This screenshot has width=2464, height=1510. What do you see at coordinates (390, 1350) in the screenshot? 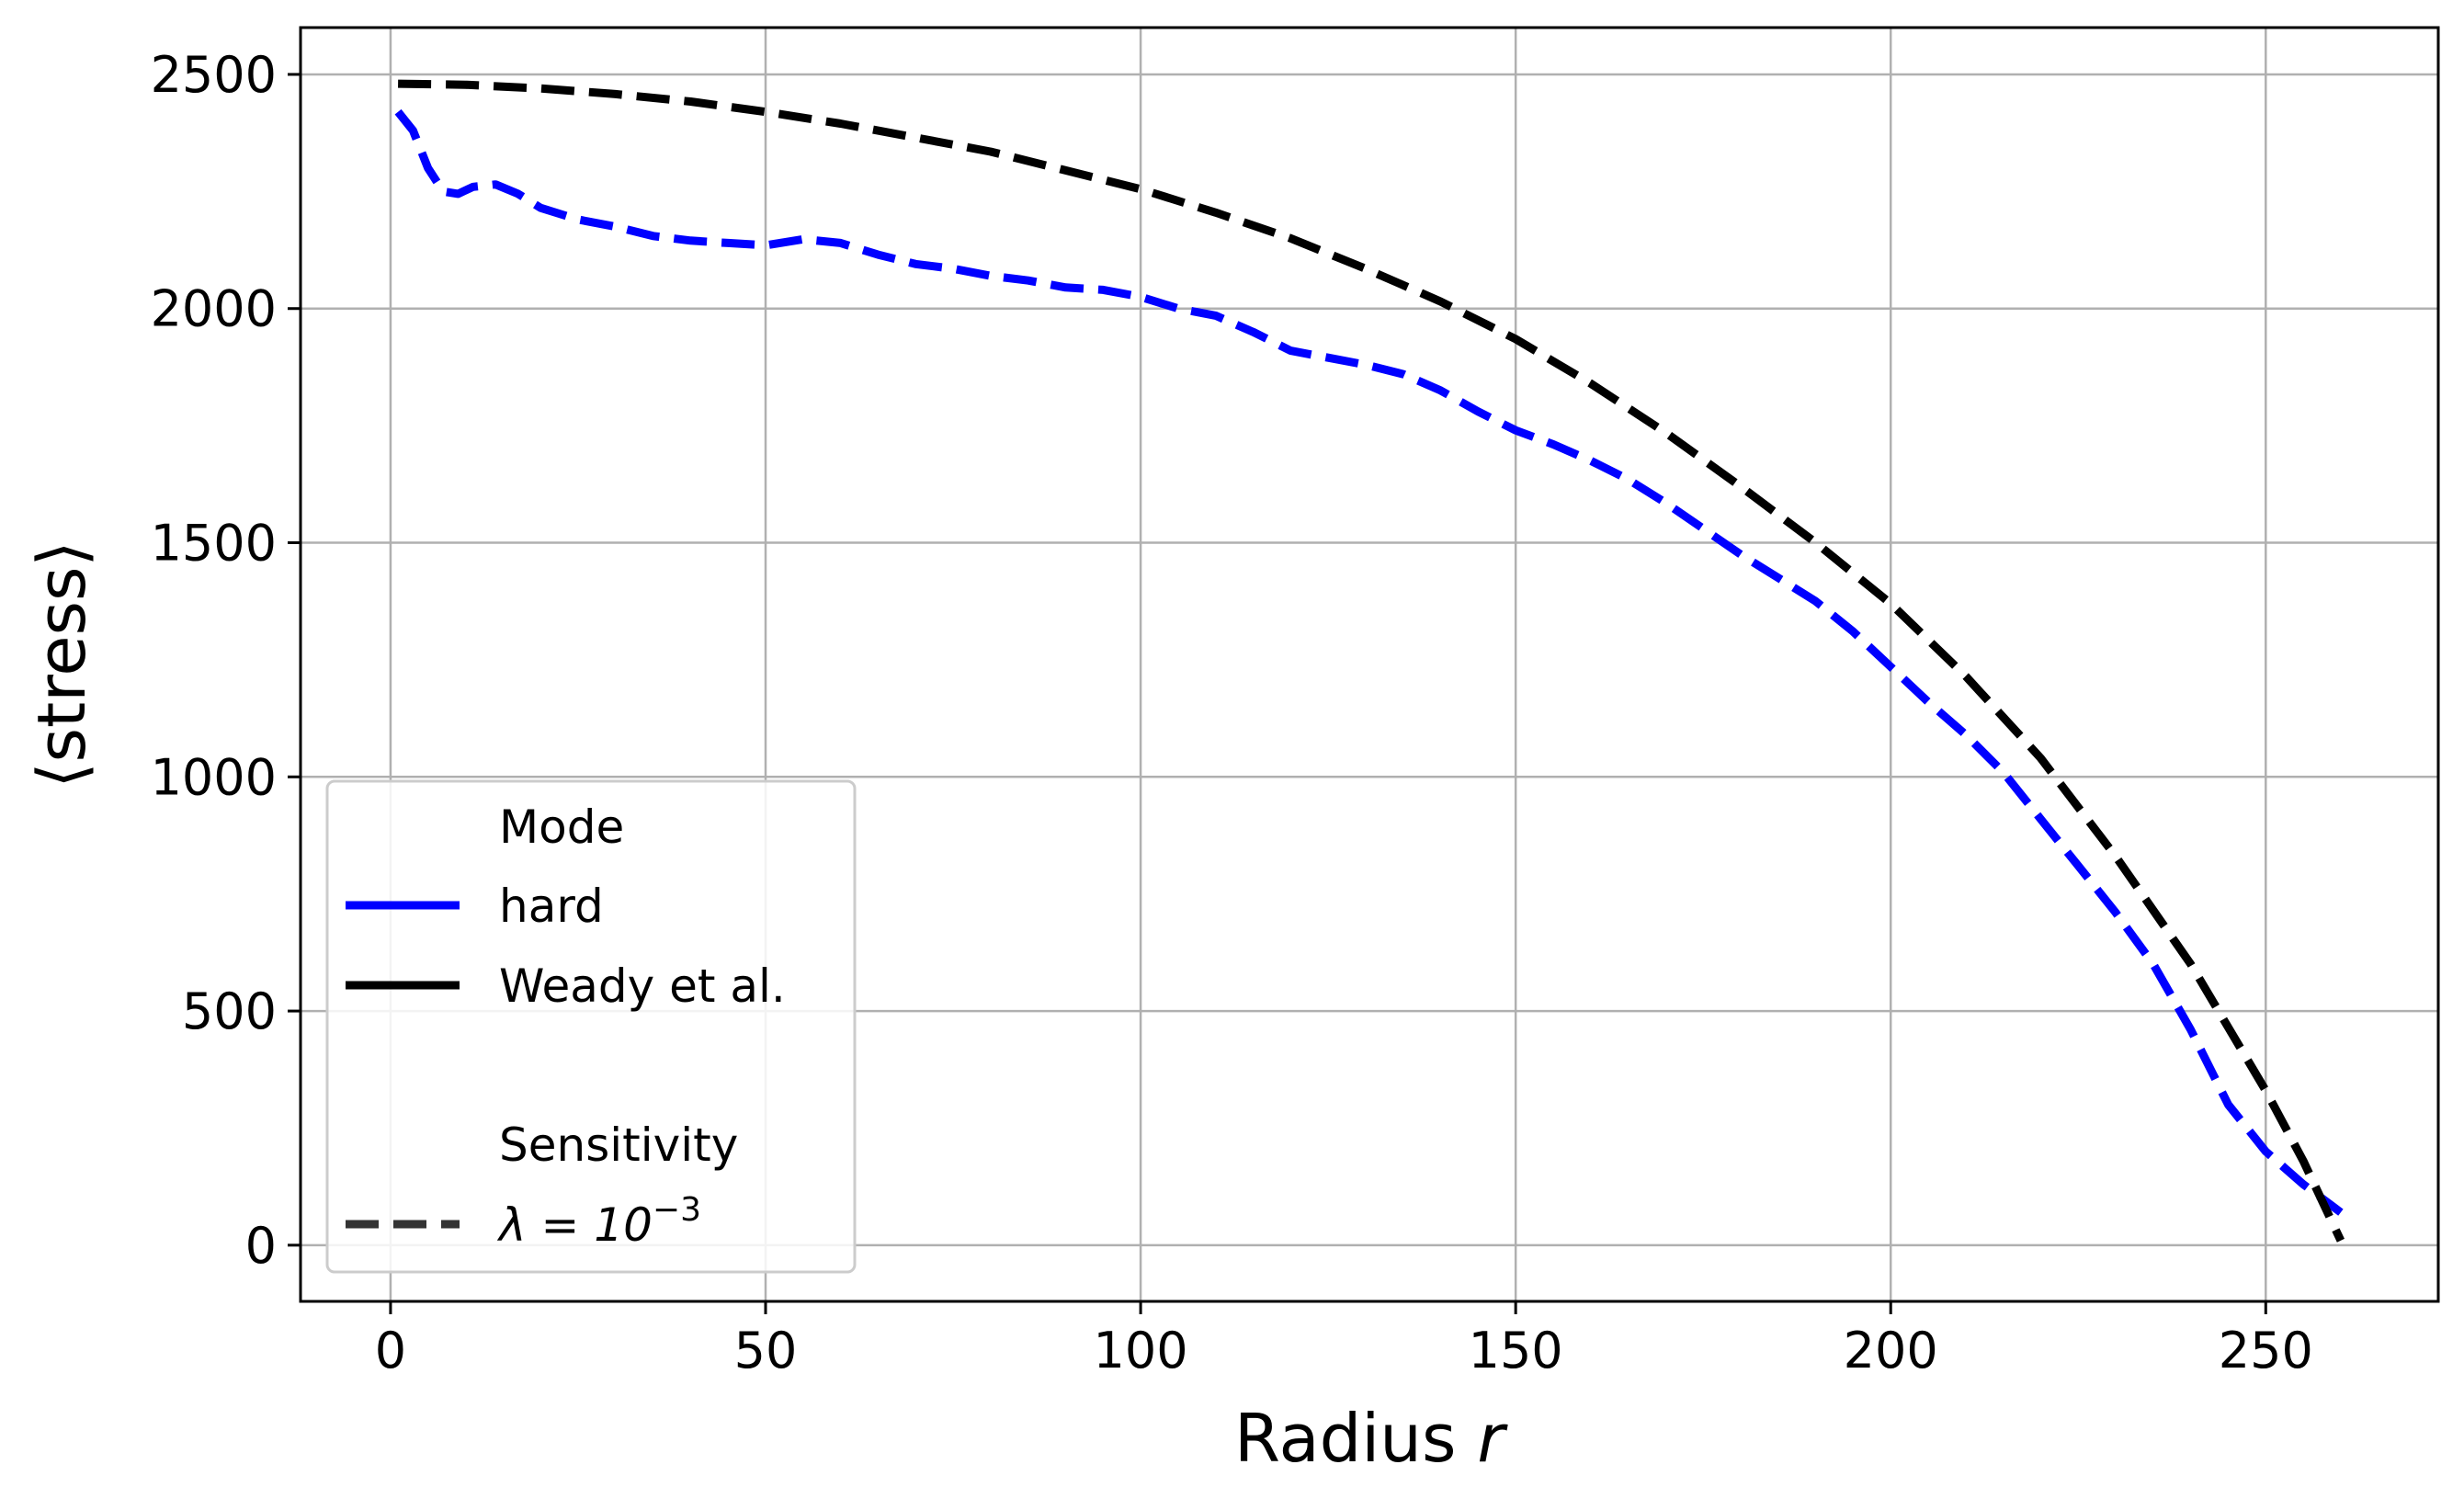
I see `x-tick-label: 0` at bounding box center [390, 1350].